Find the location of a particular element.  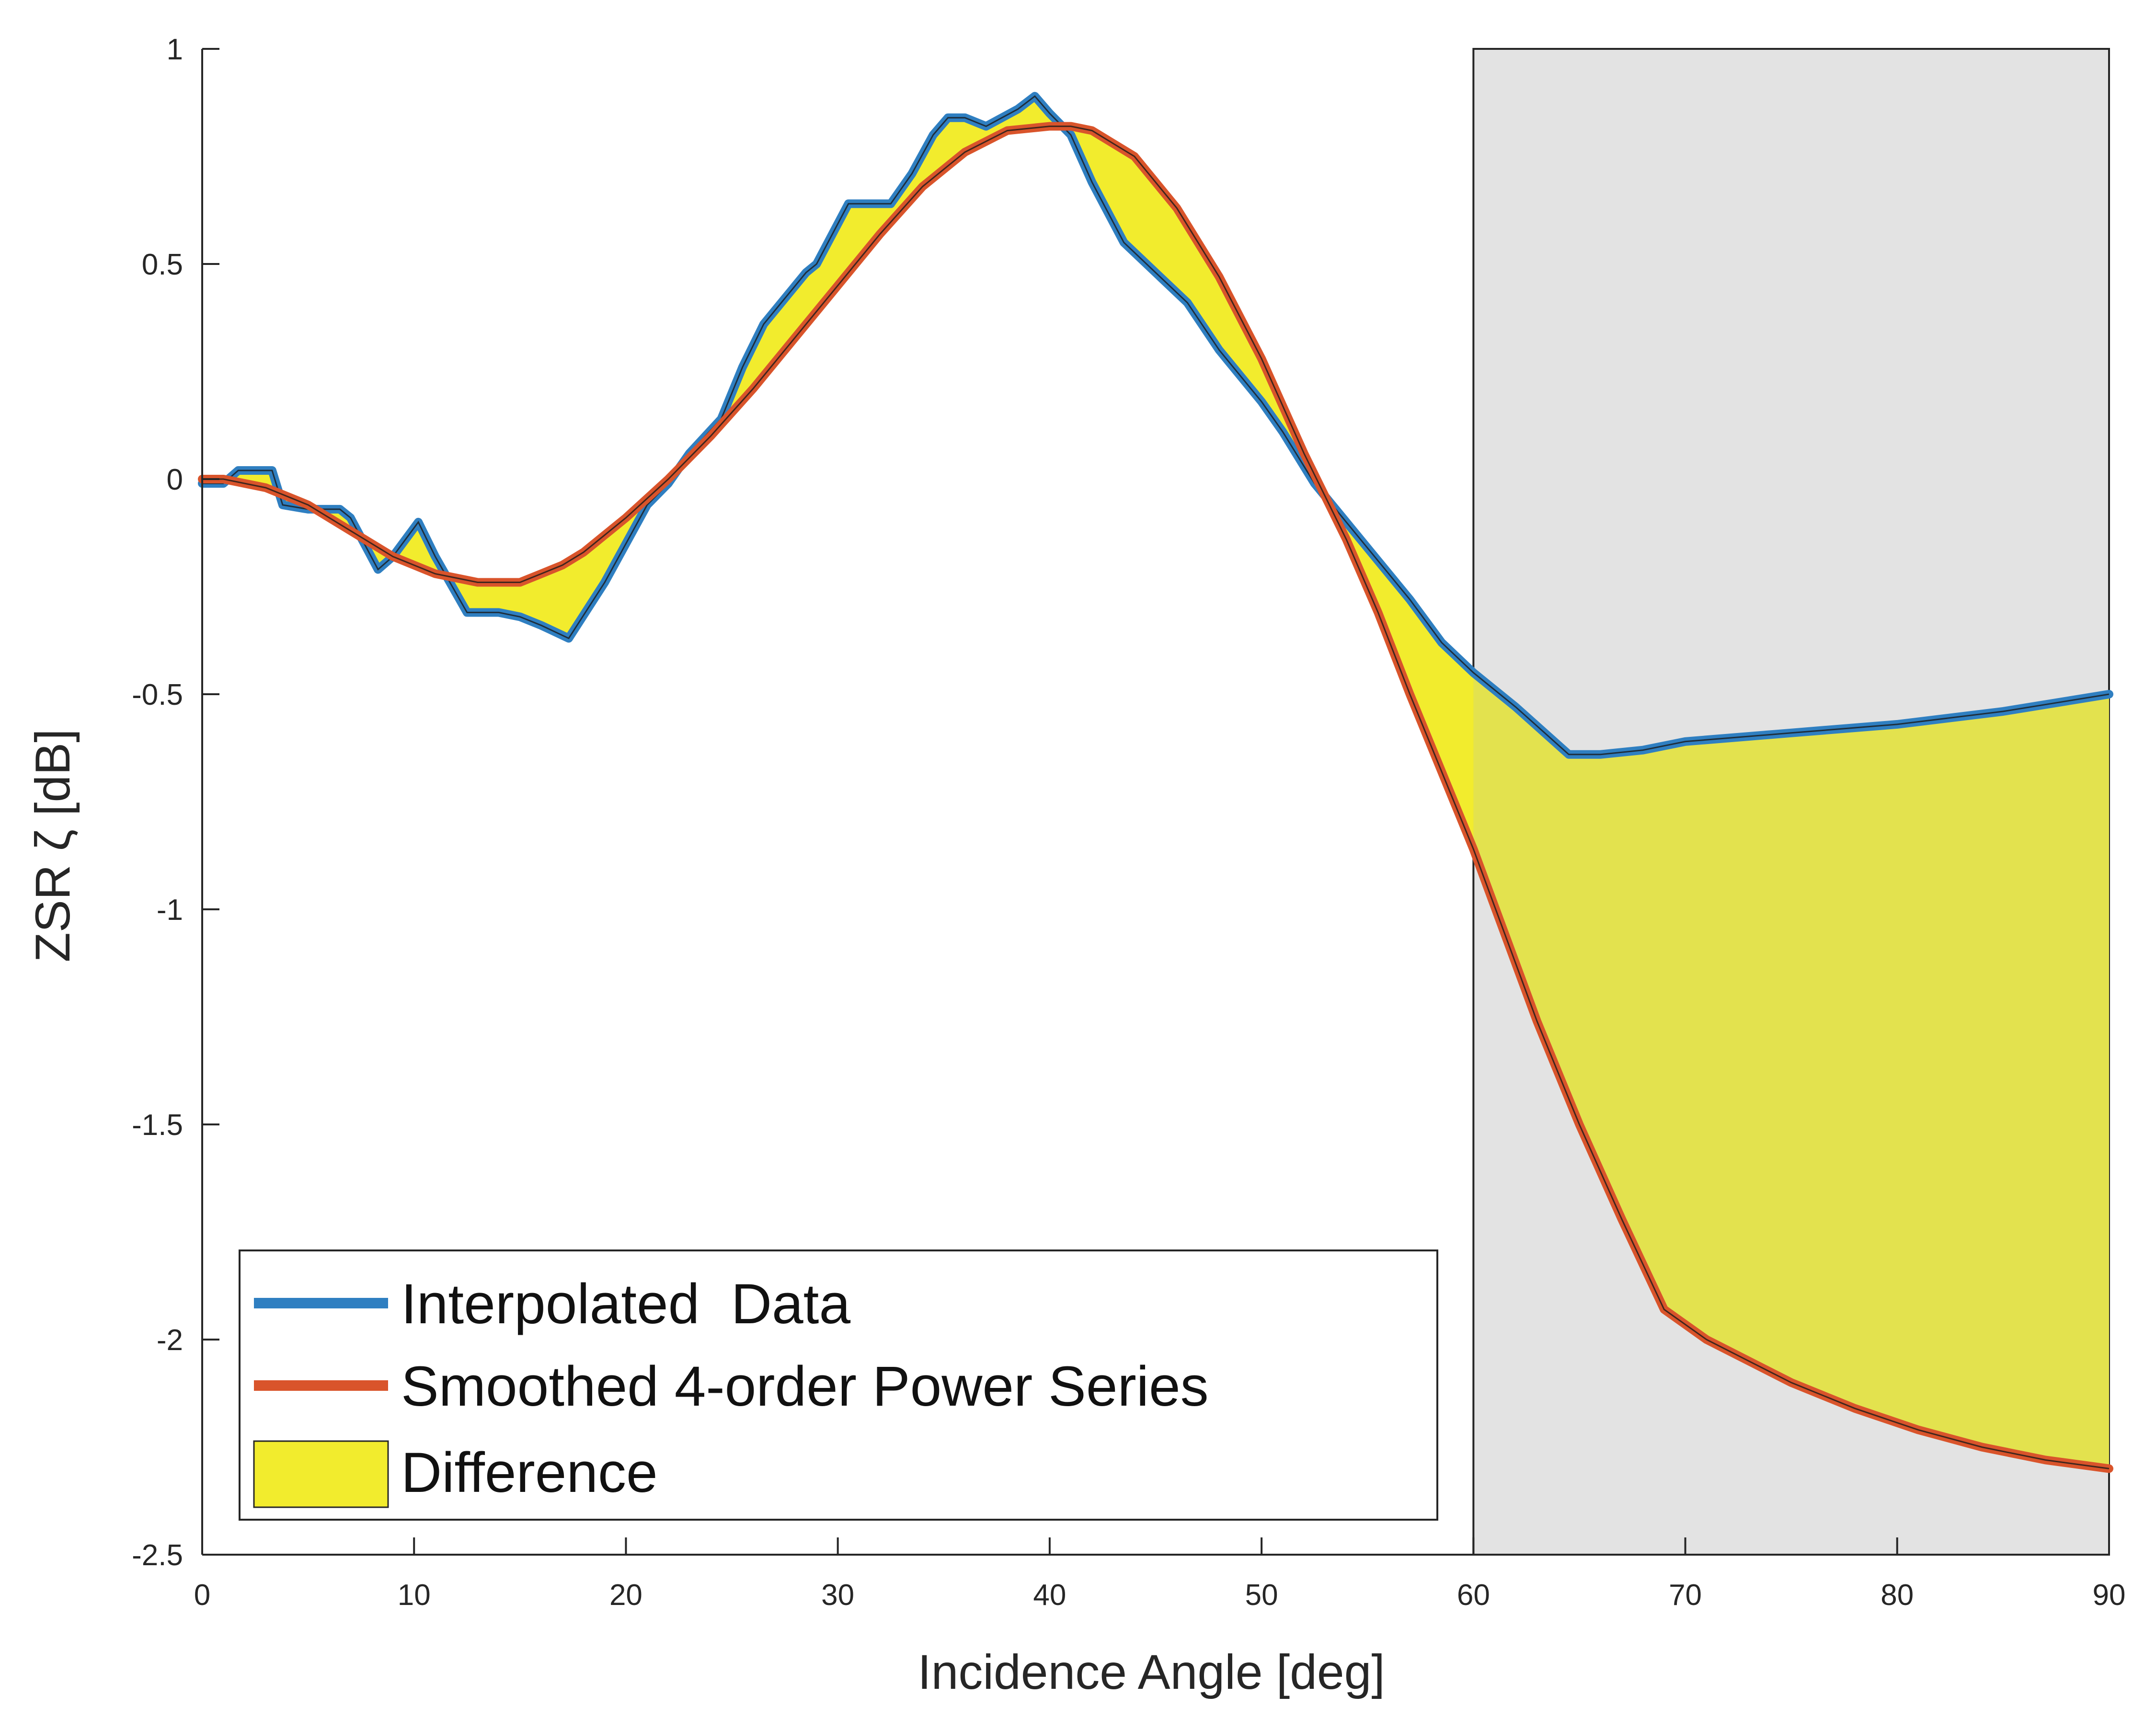

legend-label-smoothed: Smoothed 4-order Power Series is located at coordinates (805, 1387).